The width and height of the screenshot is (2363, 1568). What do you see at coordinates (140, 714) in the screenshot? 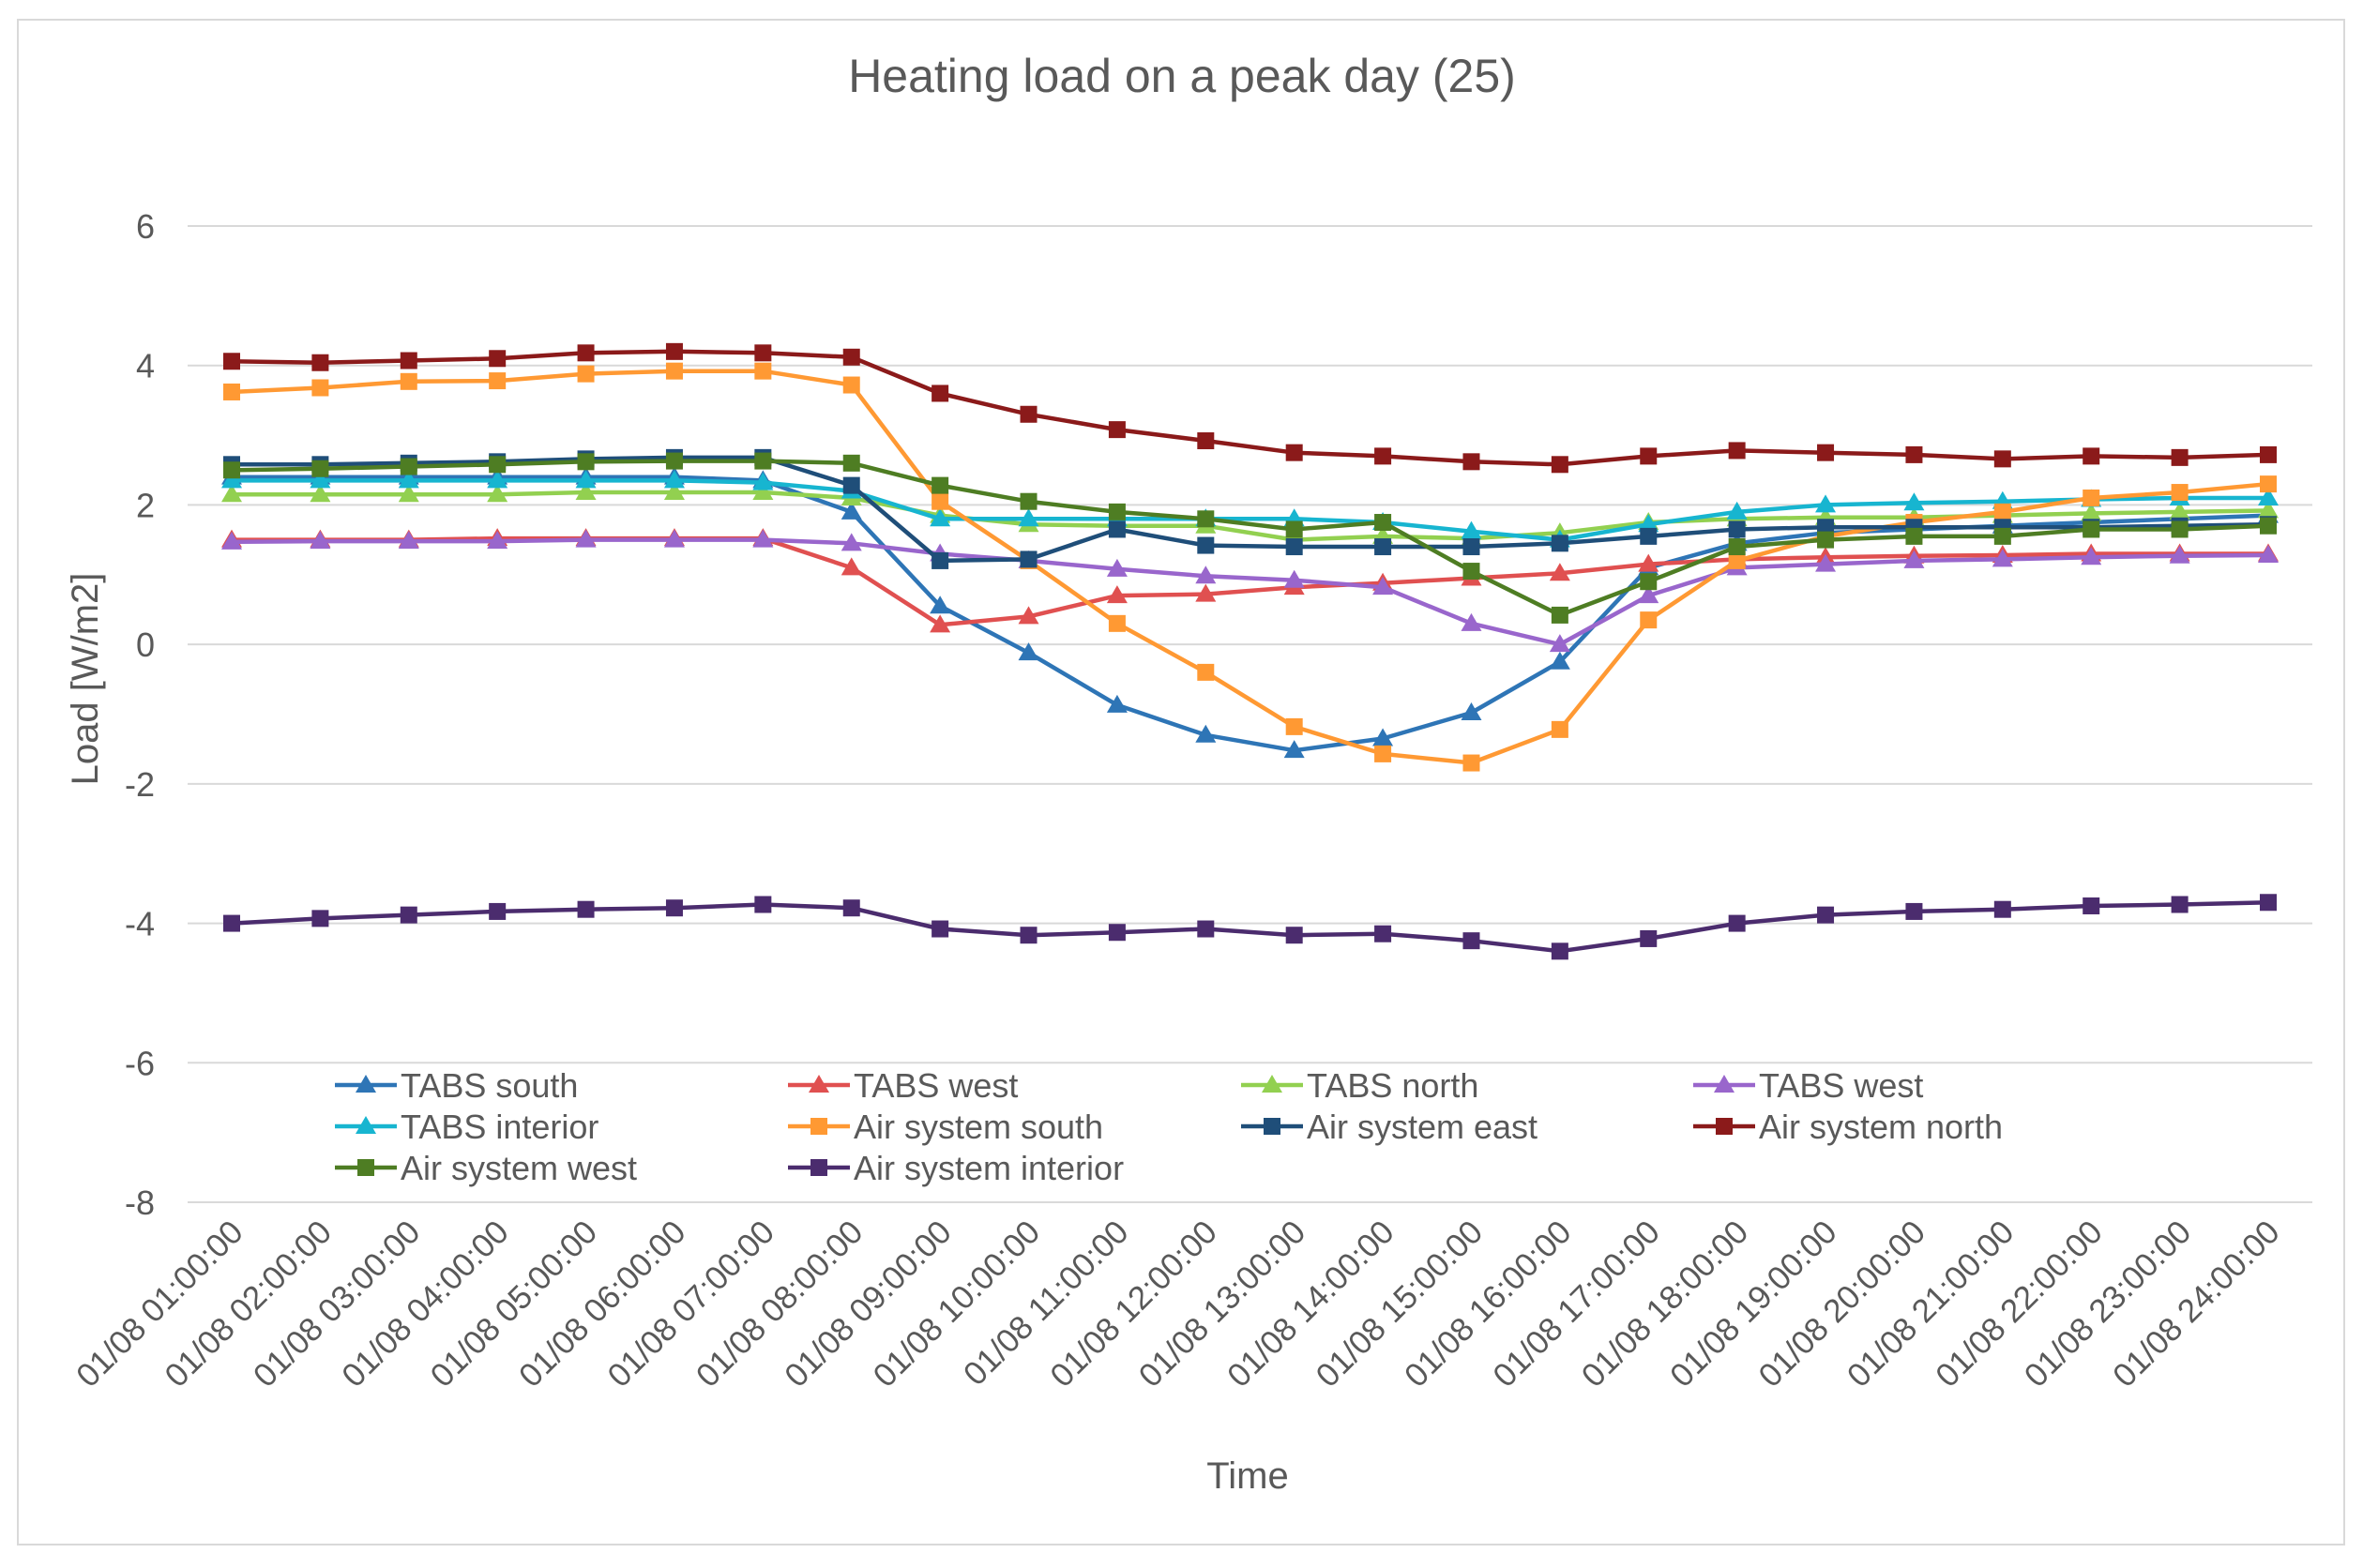
I see `y-tick-labels: 6 4 2 0 -2 -4 -6 -8` at bounding box center [140, 714].